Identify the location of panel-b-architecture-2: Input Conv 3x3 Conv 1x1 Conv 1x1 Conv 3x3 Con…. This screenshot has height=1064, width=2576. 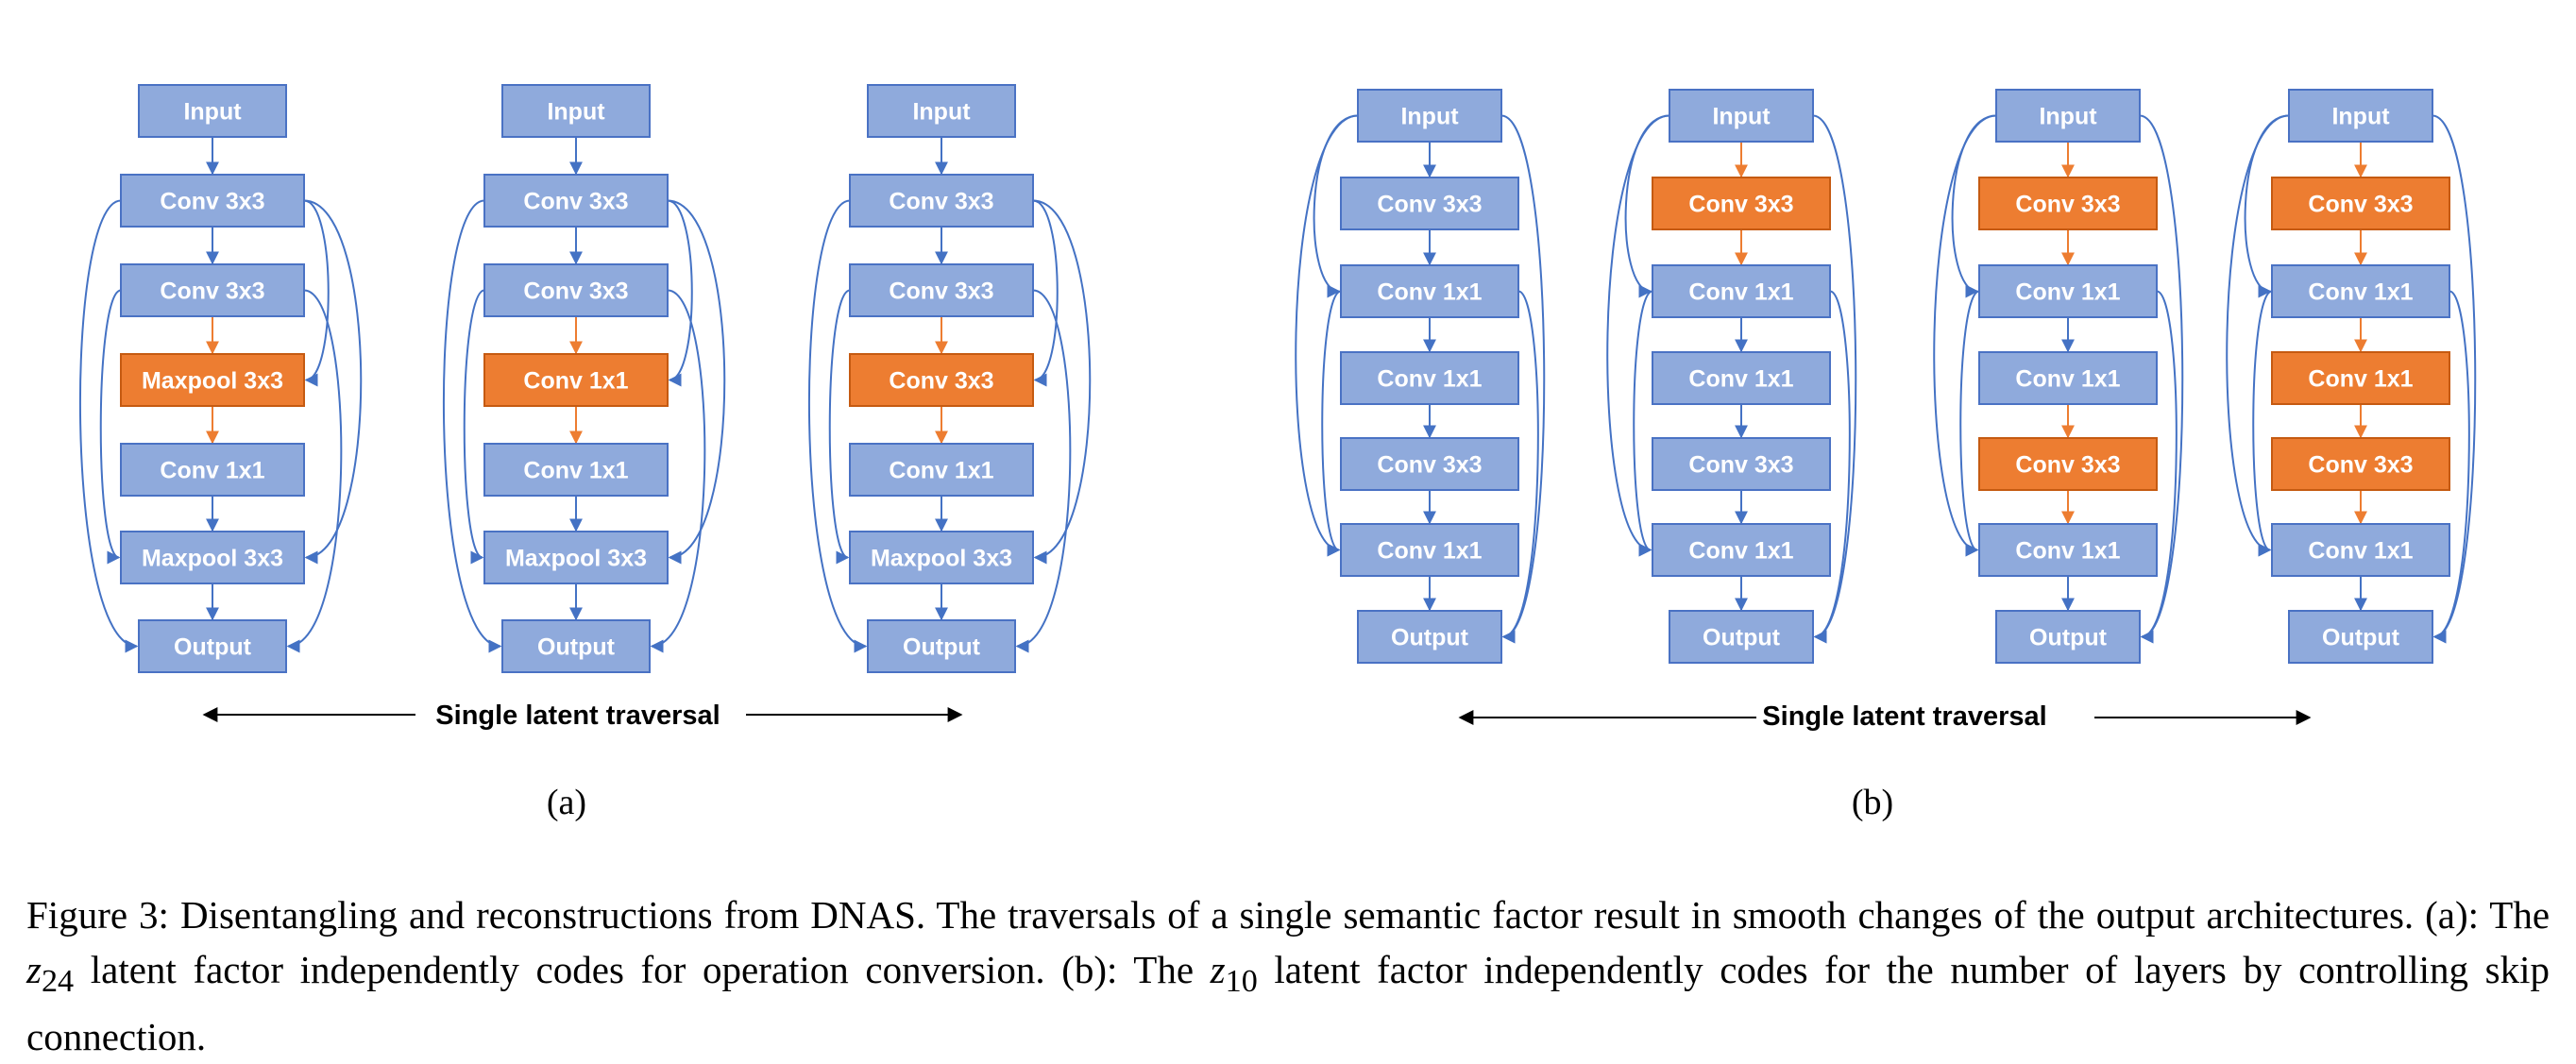
(1731, 376).